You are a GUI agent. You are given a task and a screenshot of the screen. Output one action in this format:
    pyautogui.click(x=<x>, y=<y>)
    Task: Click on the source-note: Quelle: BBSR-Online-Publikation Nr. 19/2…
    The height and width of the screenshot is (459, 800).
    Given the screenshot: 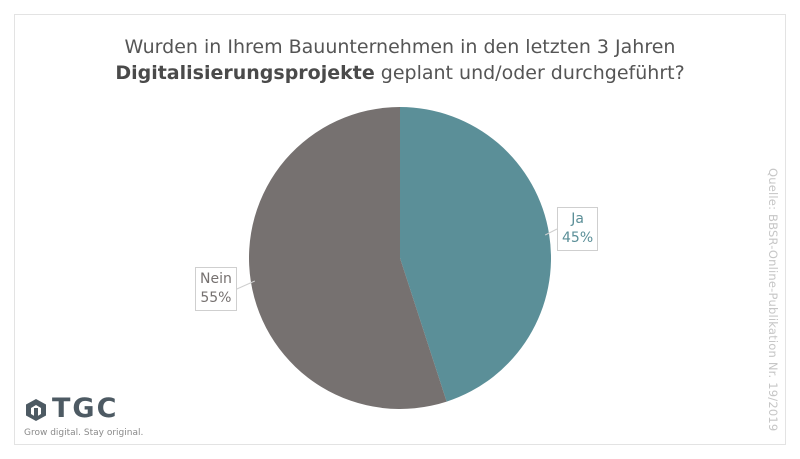 What is the action you would take?
    pyautogui.click(x=773, y=300)
    